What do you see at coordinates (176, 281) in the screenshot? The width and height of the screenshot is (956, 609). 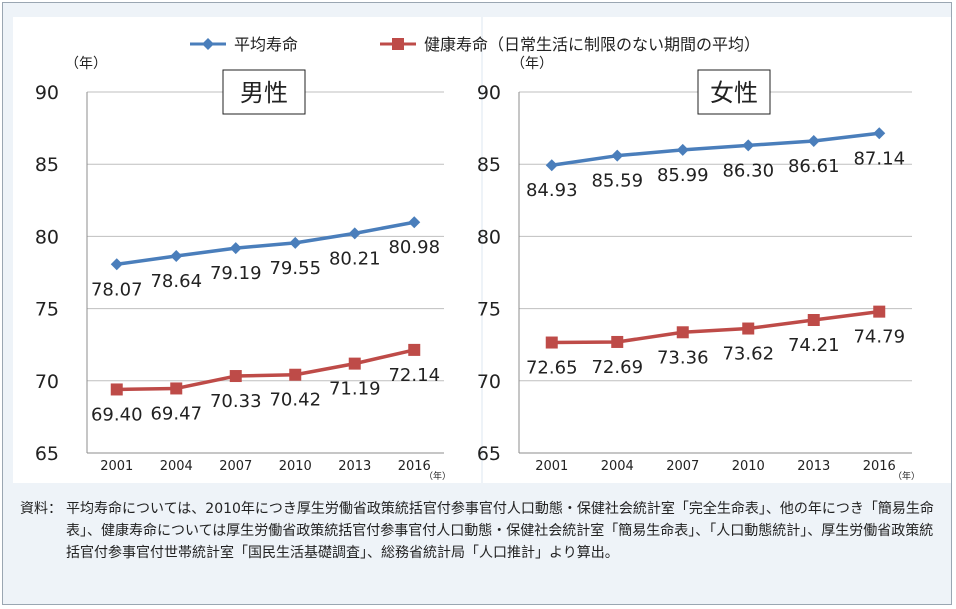 I see `data-label-1-2004: 78.64` at bounding box center [176, 281].